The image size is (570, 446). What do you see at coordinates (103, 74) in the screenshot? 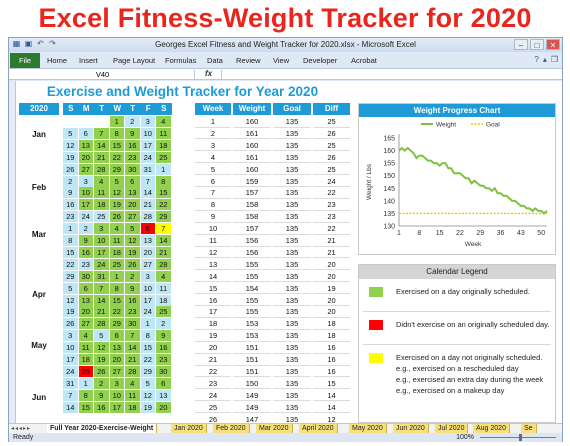
I see `name-box: V40` at bounding box center [103, 74].